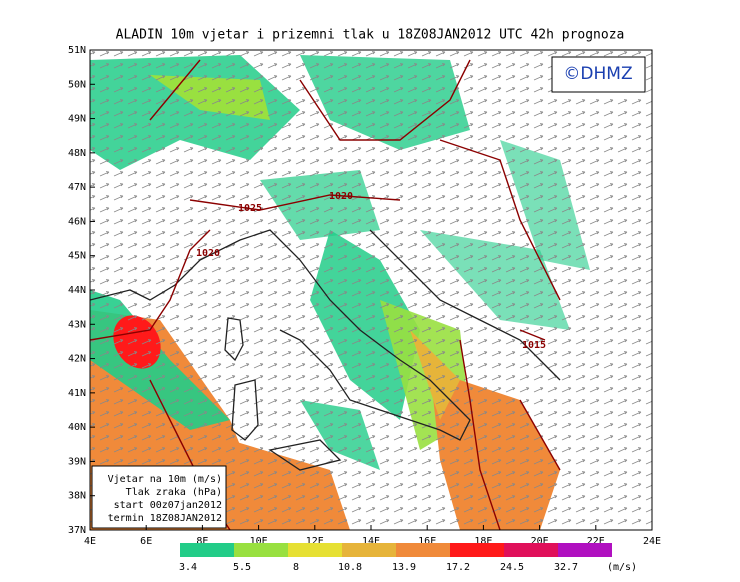 The height and width of the screenshot is (582, 740). I want to click on lon-label: 12E, so click(315, 541).